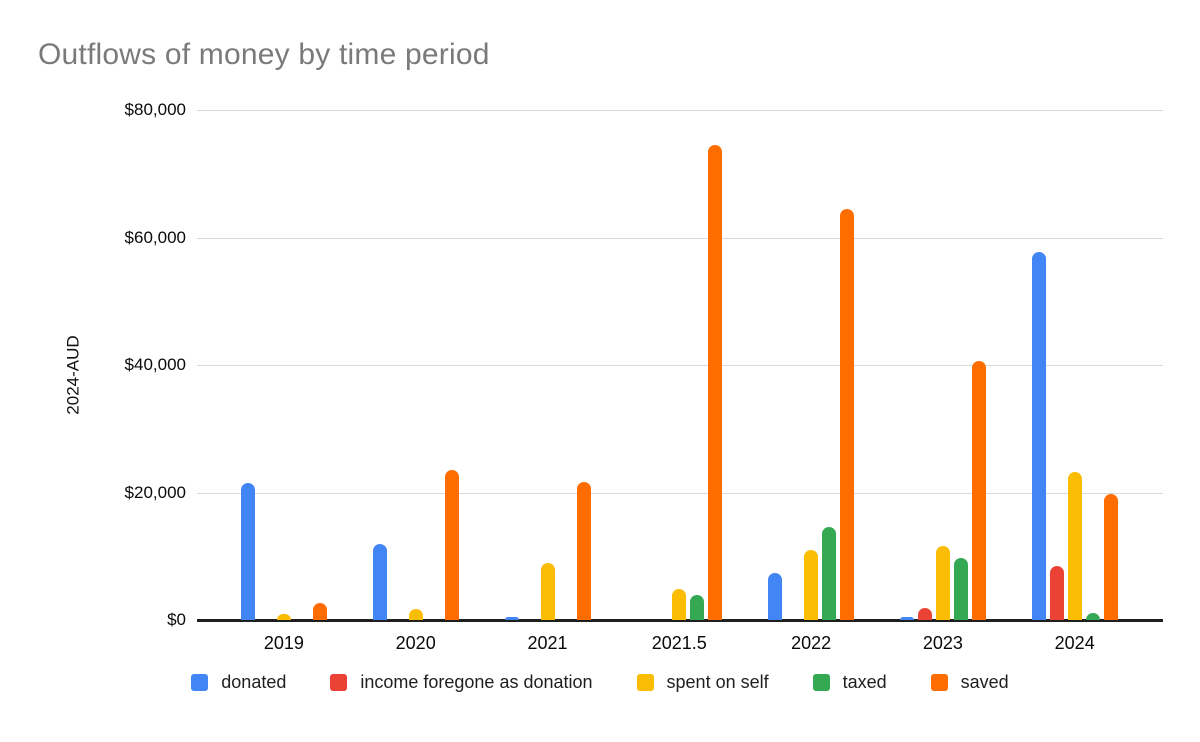  I want to click on bar-donated-2021, so click(511, 618).